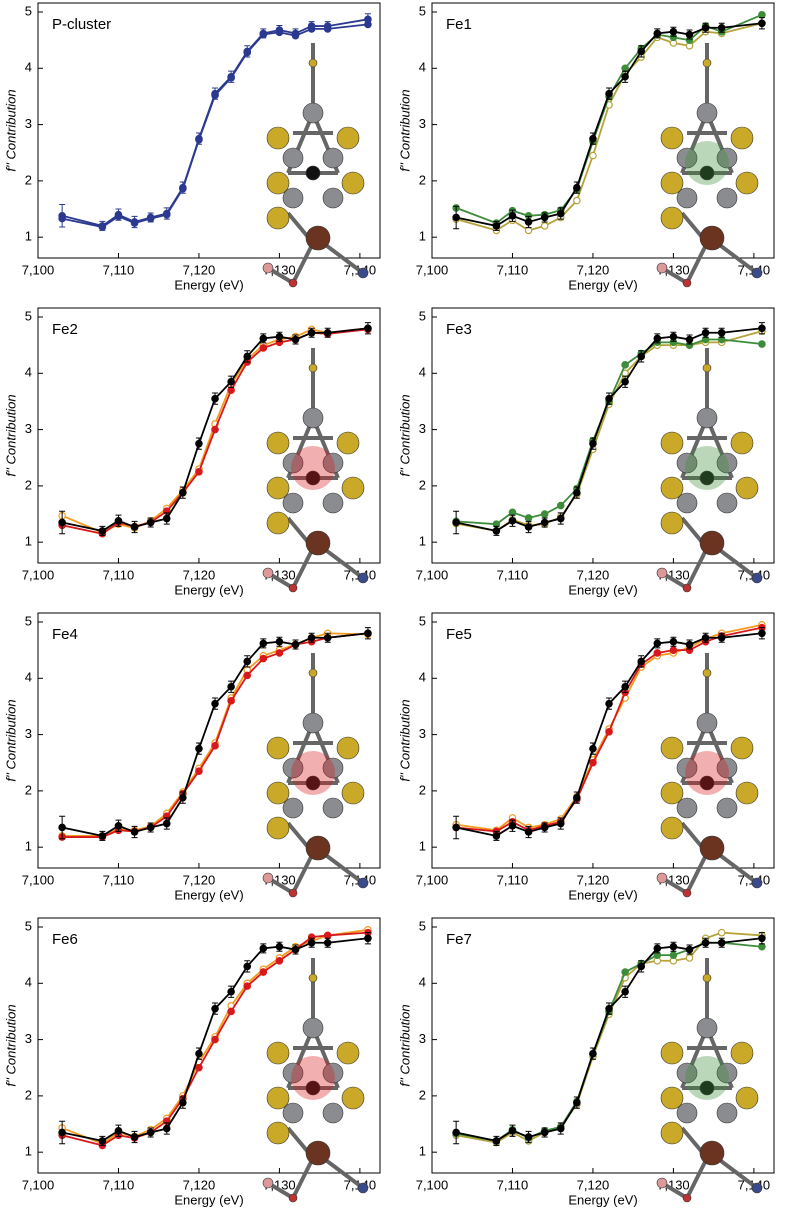  I want to click on molecule, so click(709, 470).